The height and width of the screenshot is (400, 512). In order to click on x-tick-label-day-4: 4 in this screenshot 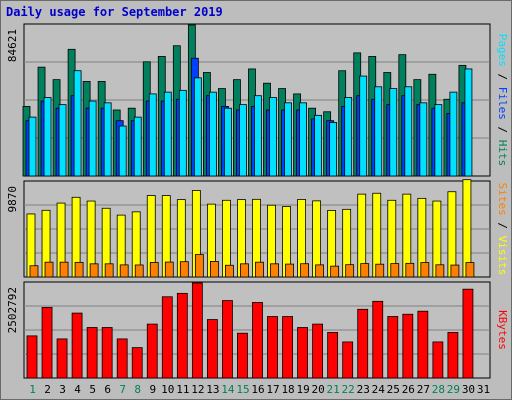, I will do `click(77, 389)`.